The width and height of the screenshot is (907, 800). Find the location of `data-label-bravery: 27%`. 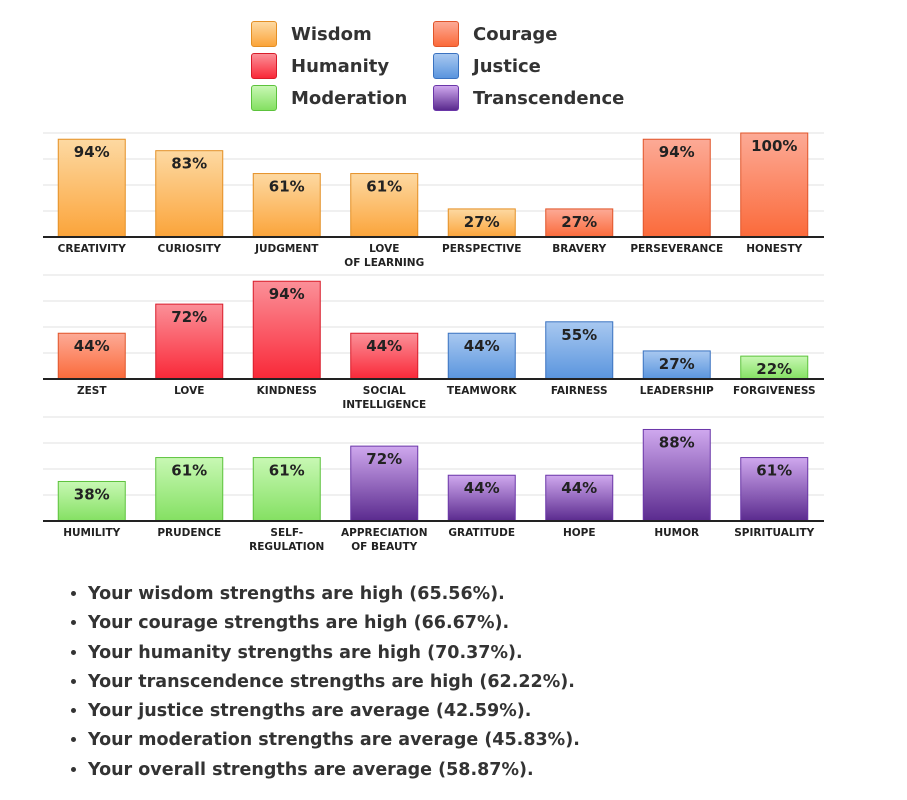

data-label-bravery: 27% is located at coordinates (579, 222).